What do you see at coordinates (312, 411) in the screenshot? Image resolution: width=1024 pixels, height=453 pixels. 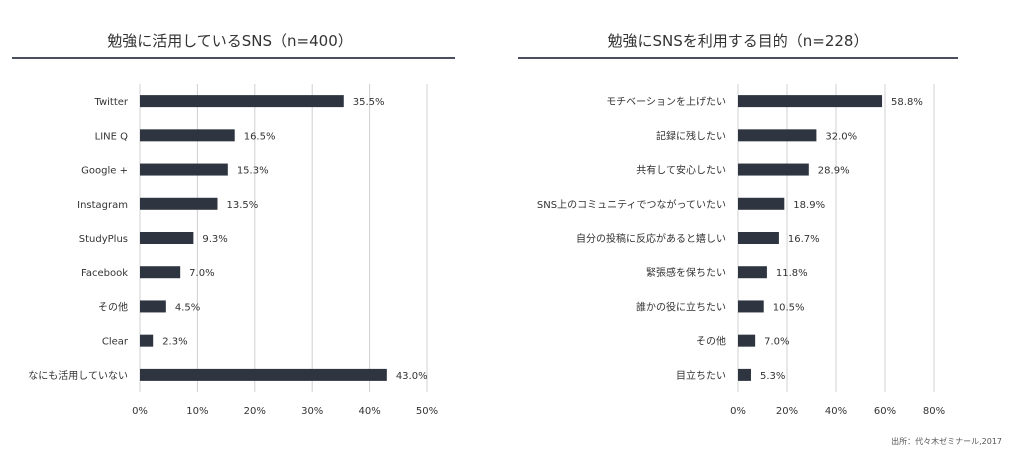 I see `x-tick-label: 30%` at bounding box center [312, 411].